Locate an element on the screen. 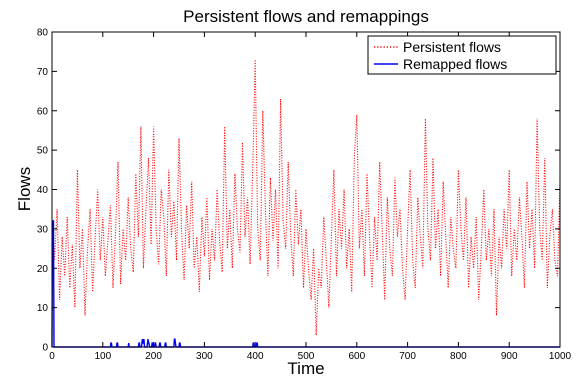  y-tick-label: 80 is located at coordinates (43, 33).